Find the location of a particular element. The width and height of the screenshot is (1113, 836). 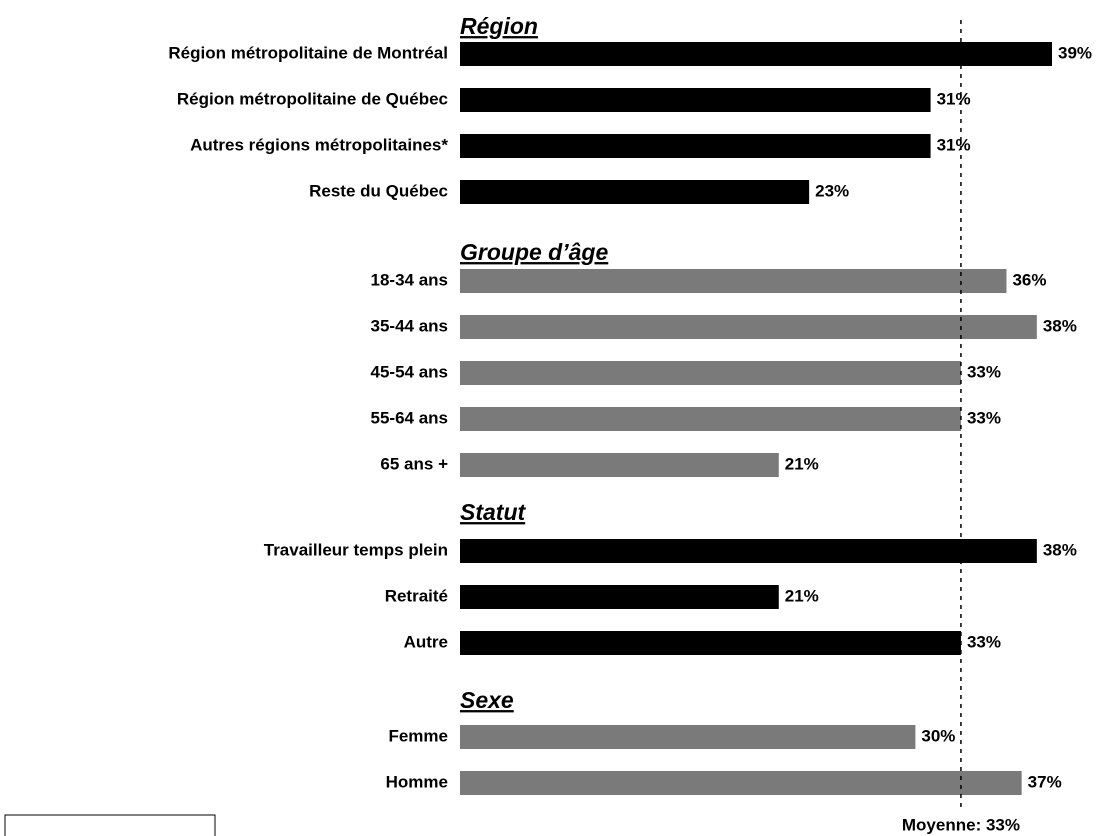

category-label: Région métropolitaine de Québec is located at coordinates (312, 98).